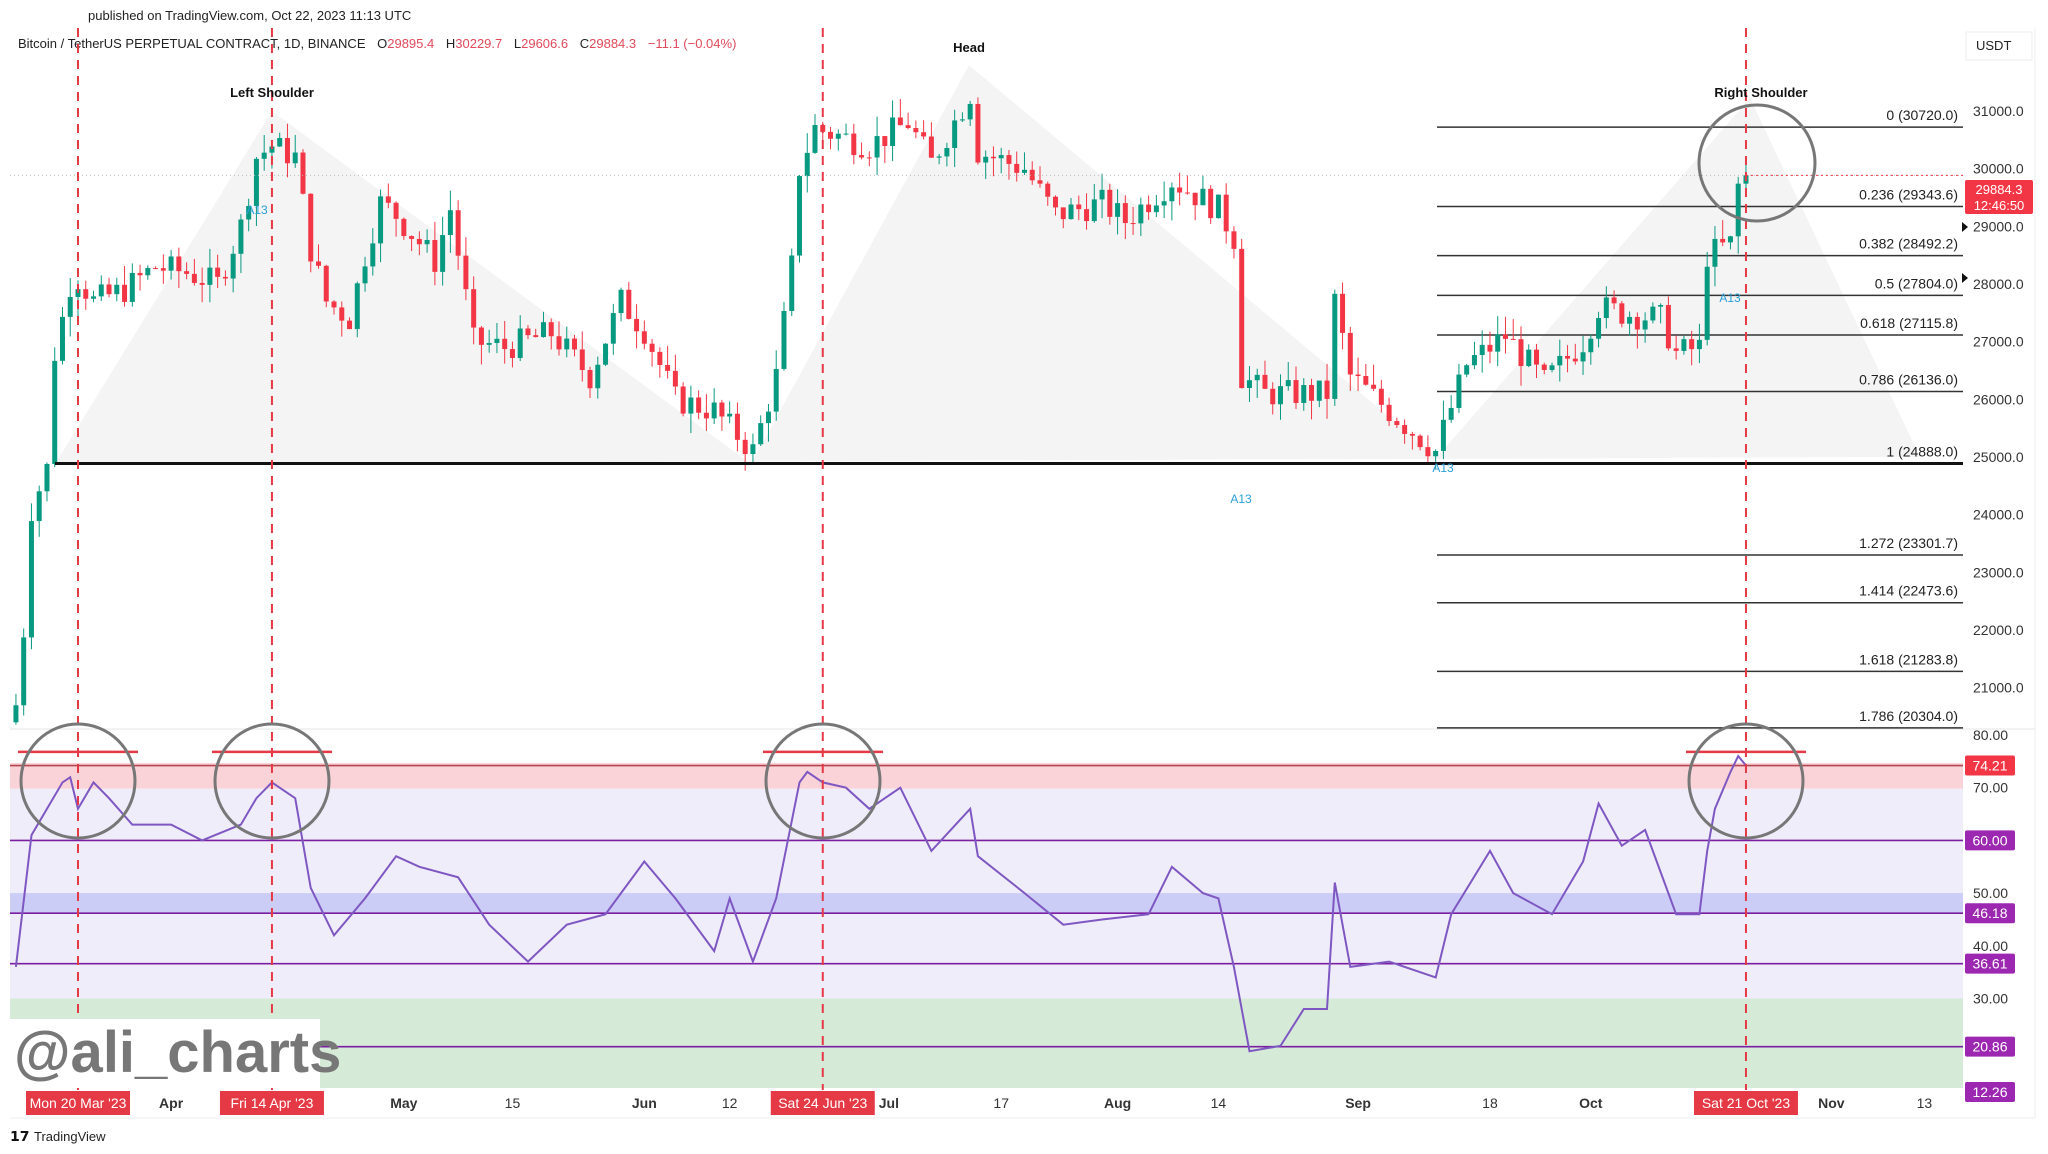  I want to click on axis-arrow-icon, so click(1965, 278).